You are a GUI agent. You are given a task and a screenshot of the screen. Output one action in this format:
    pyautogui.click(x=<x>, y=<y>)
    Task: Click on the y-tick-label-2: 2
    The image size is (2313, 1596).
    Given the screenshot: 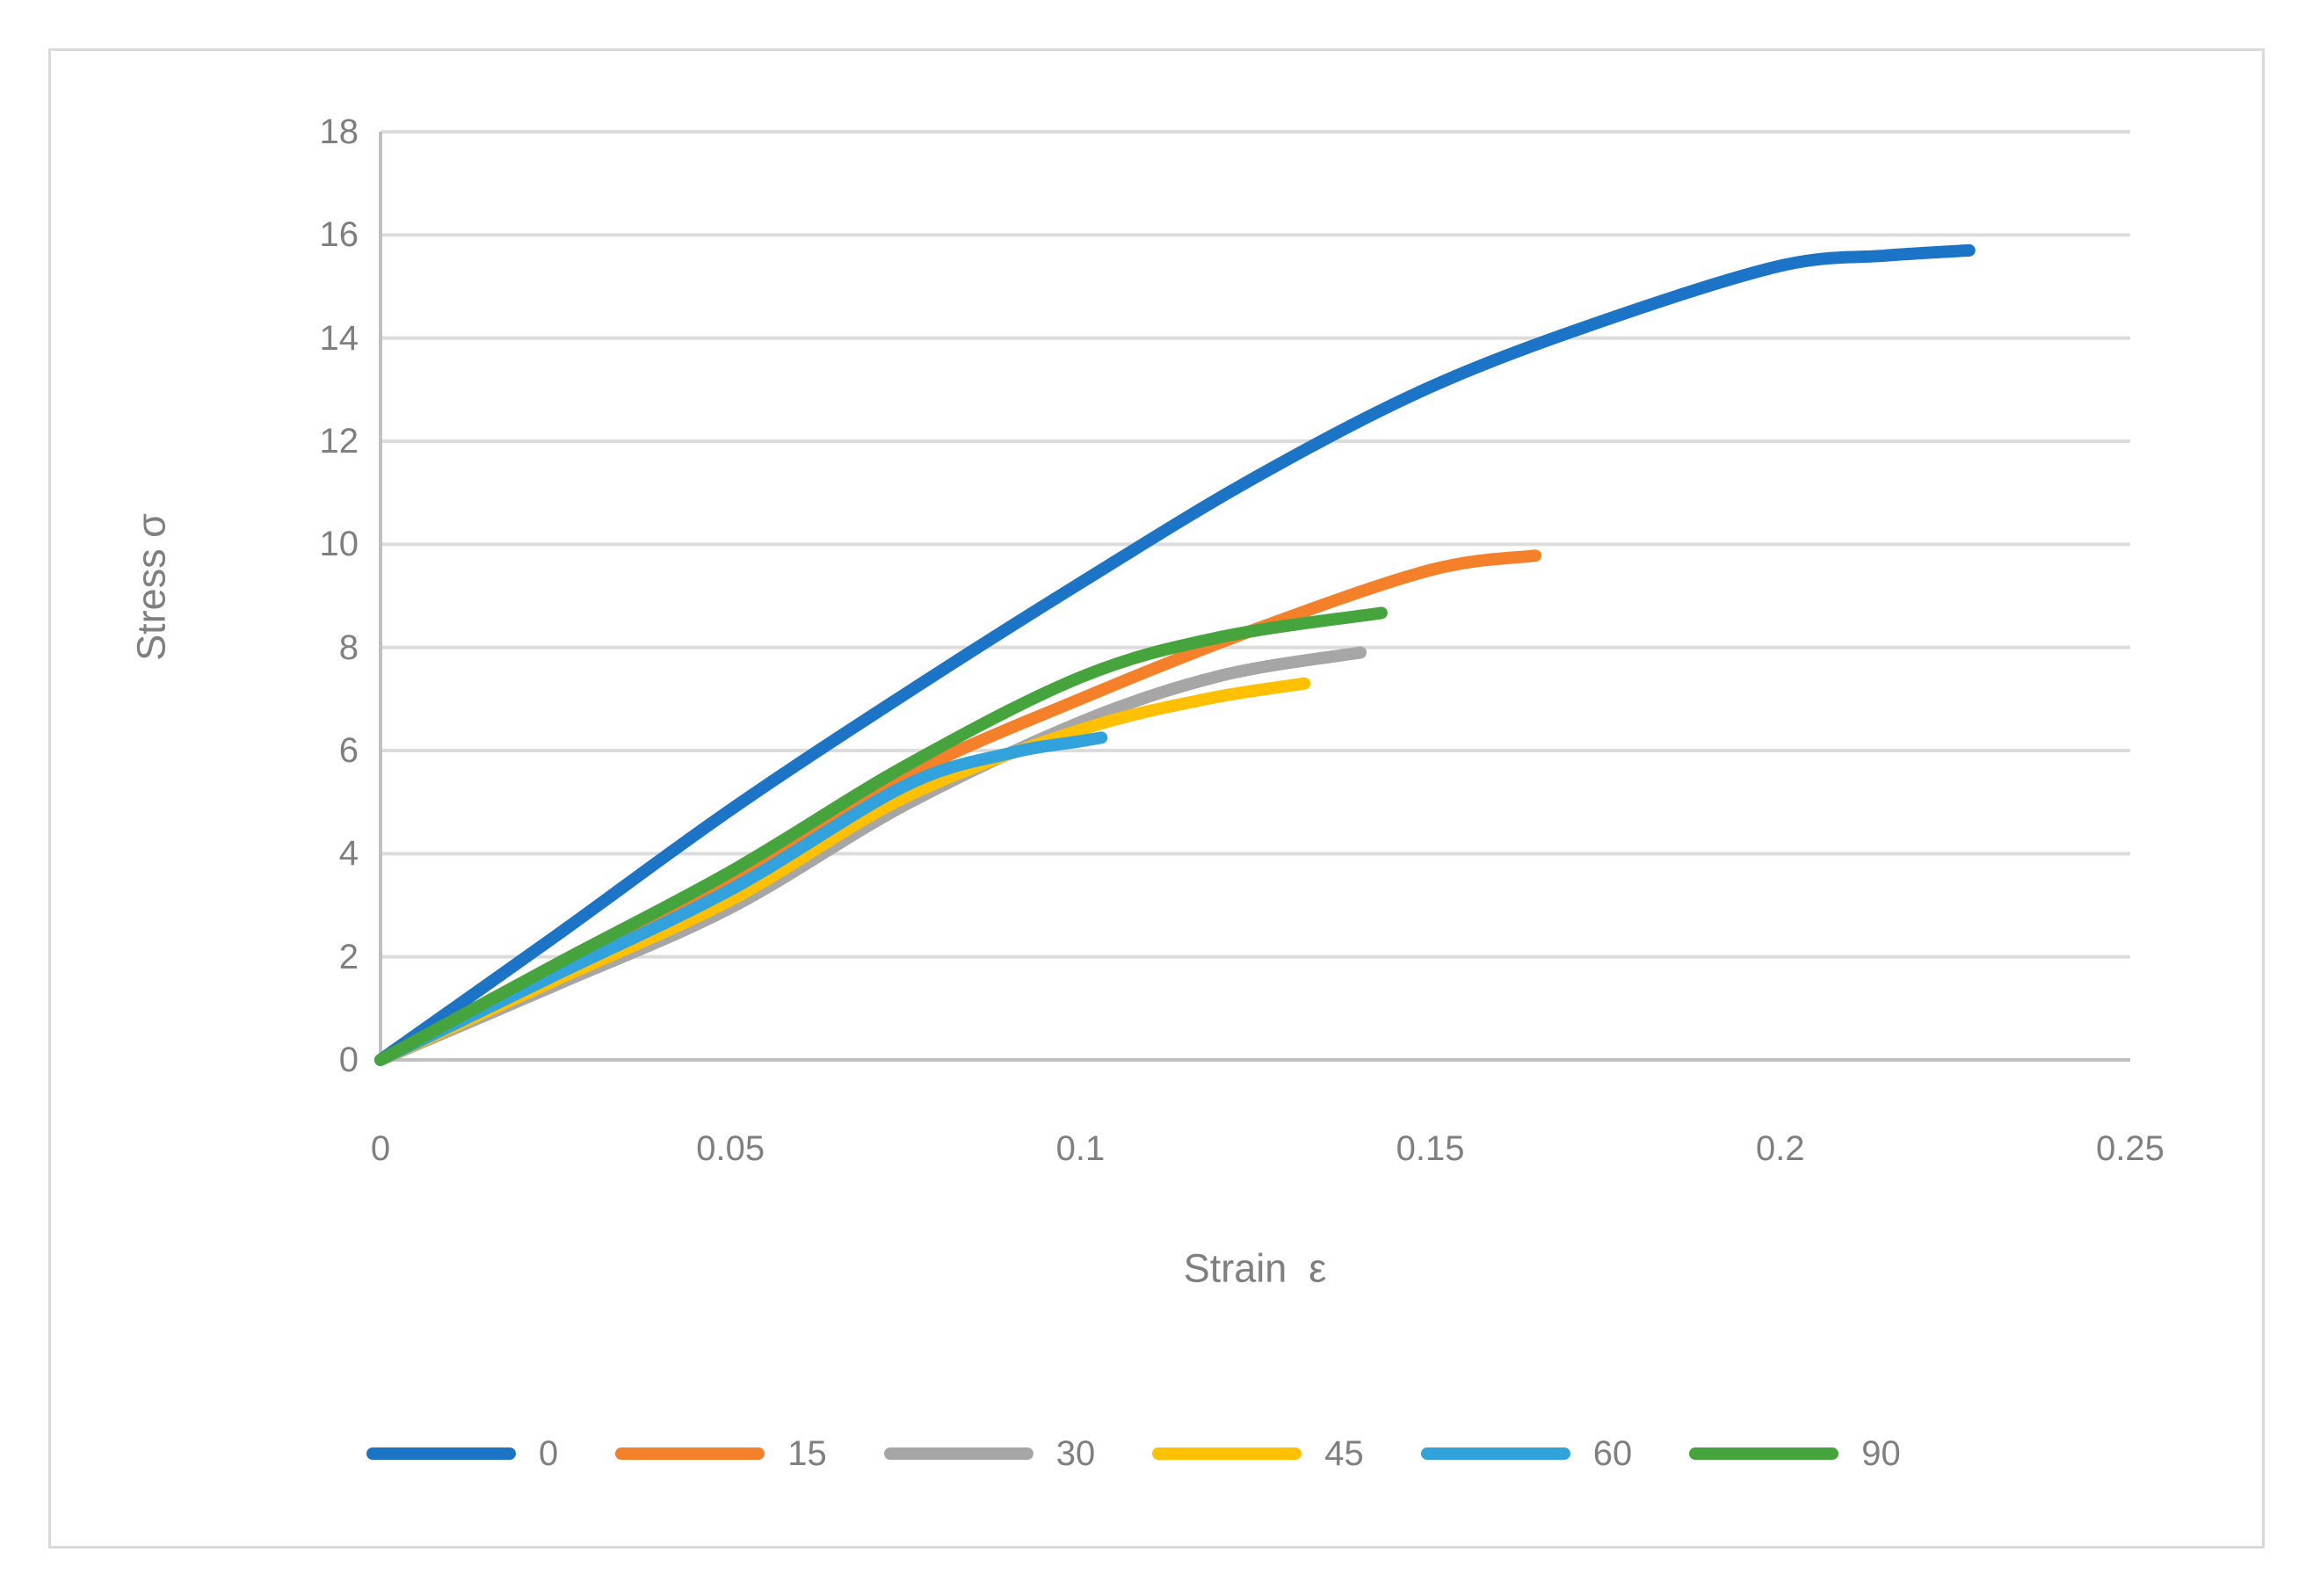 What is the action you would take?
    pyautogui.click(x=348, y=956)
    